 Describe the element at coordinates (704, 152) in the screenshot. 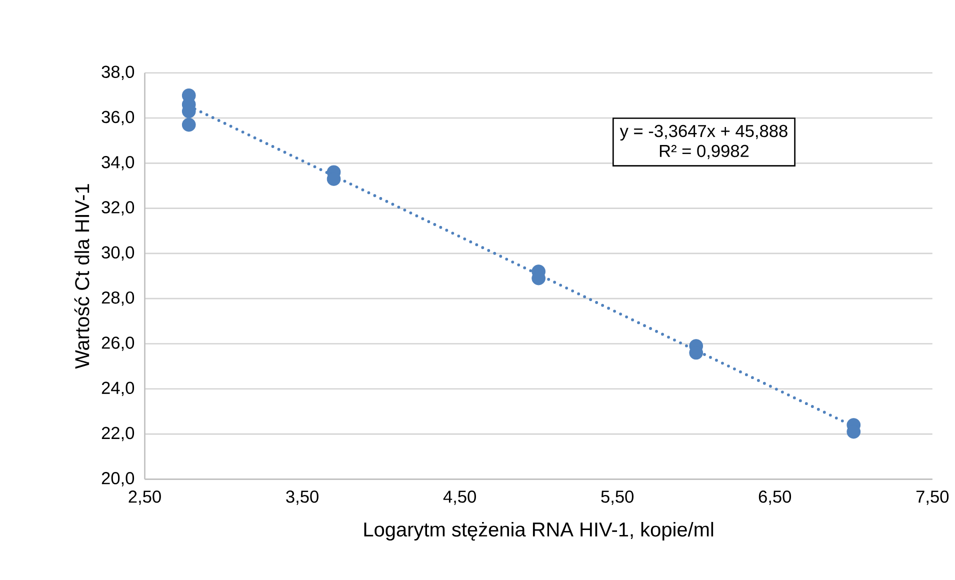

I see `annotation: R² = 0,9982` at that location.